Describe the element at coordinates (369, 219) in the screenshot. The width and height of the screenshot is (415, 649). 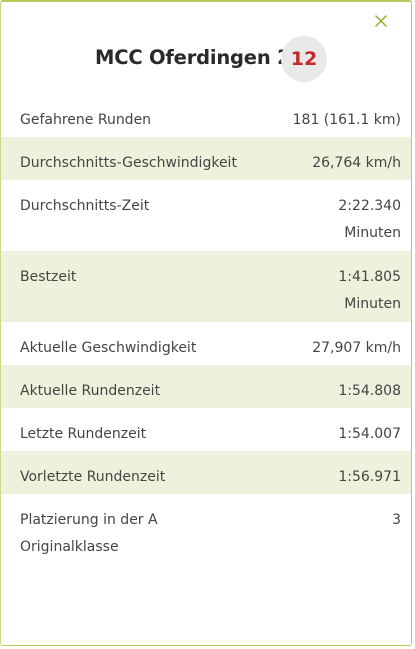
I see `stat-value: 2:22.340 Minuten` at that location.